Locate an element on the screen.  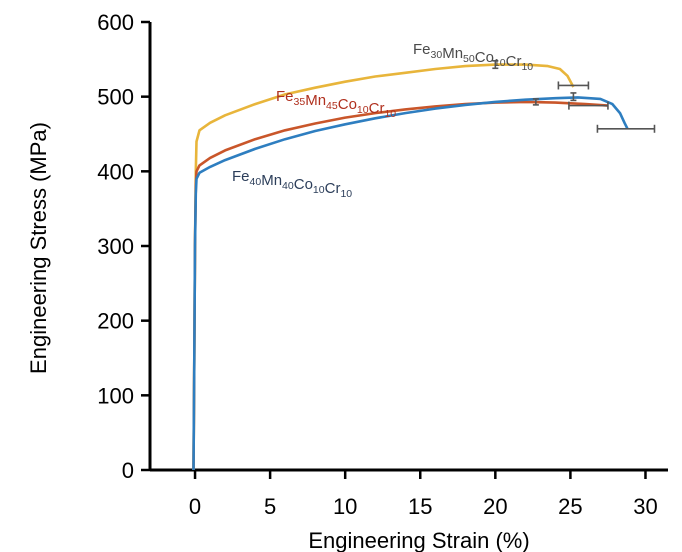
x-tick-label: 25 is located at coordinates (570, 506).